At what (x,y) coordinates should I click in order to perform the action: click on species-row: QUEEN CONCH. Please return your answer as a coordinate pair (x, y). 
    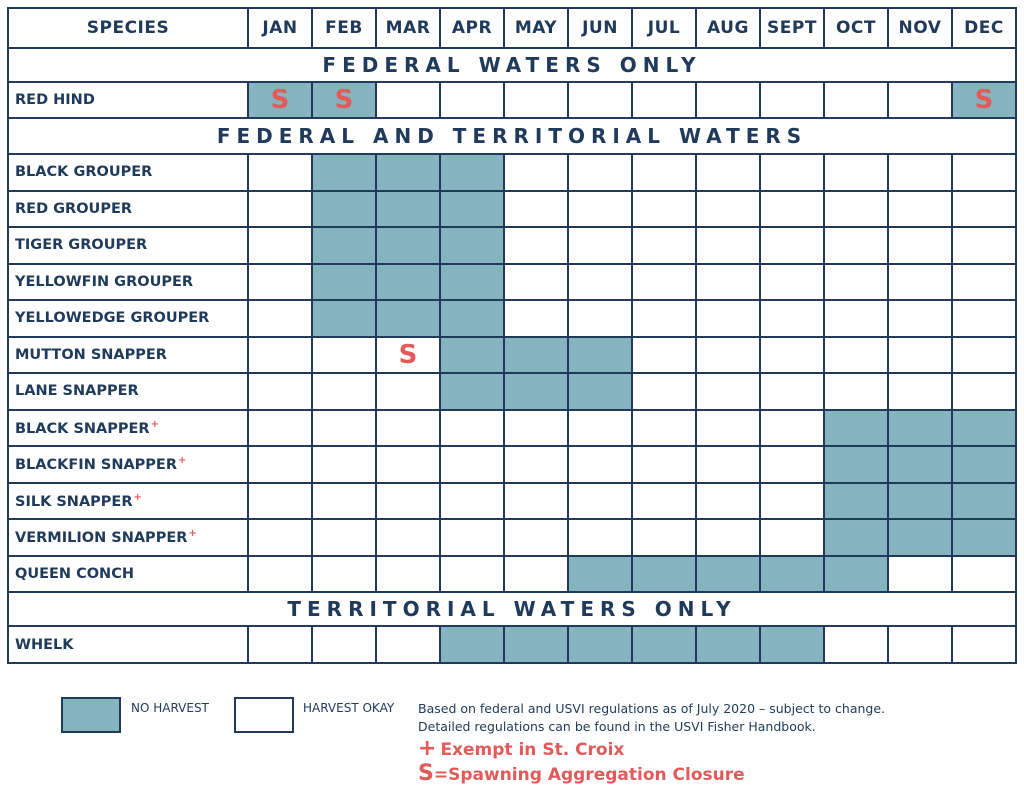
    Looking at the image, I should click on (512, 573).